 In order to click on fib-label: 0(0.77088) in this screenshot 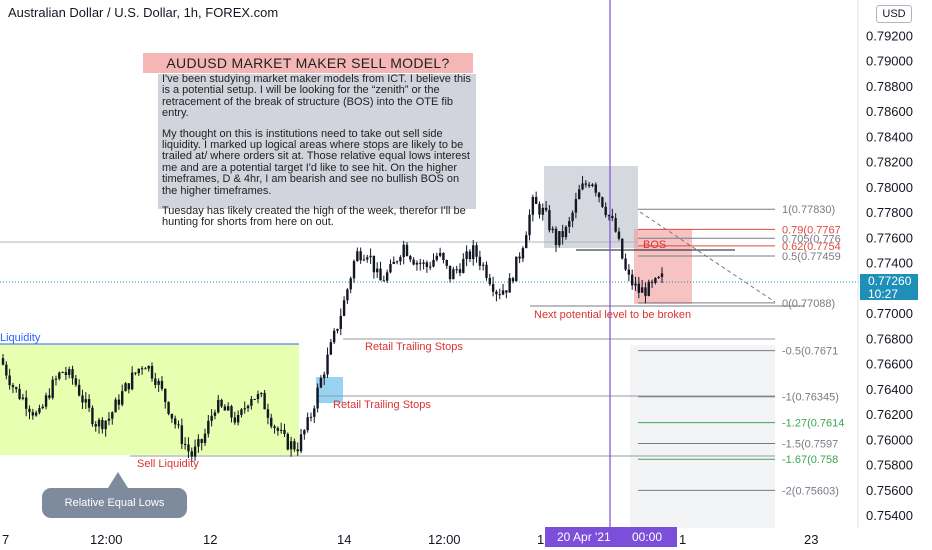, I will do `click(808, 304)`.